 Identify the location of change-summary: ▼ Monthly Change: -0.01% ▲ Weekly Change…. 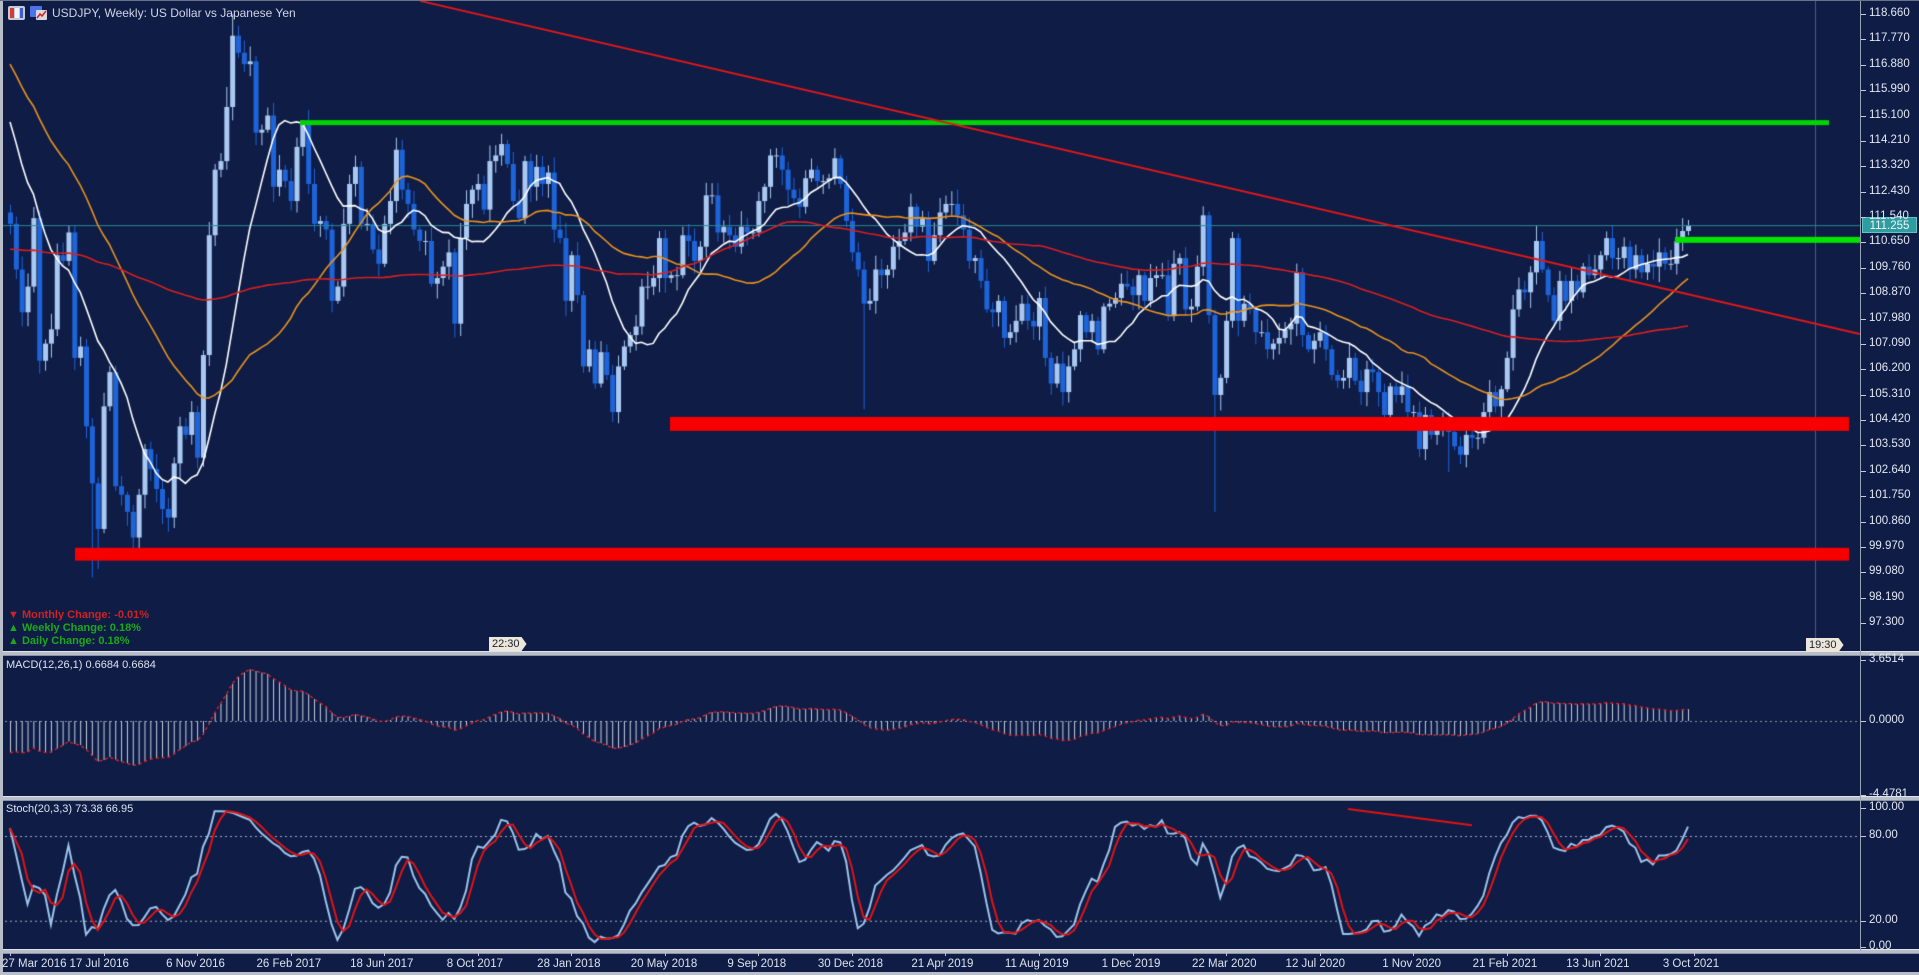
(78, 628).